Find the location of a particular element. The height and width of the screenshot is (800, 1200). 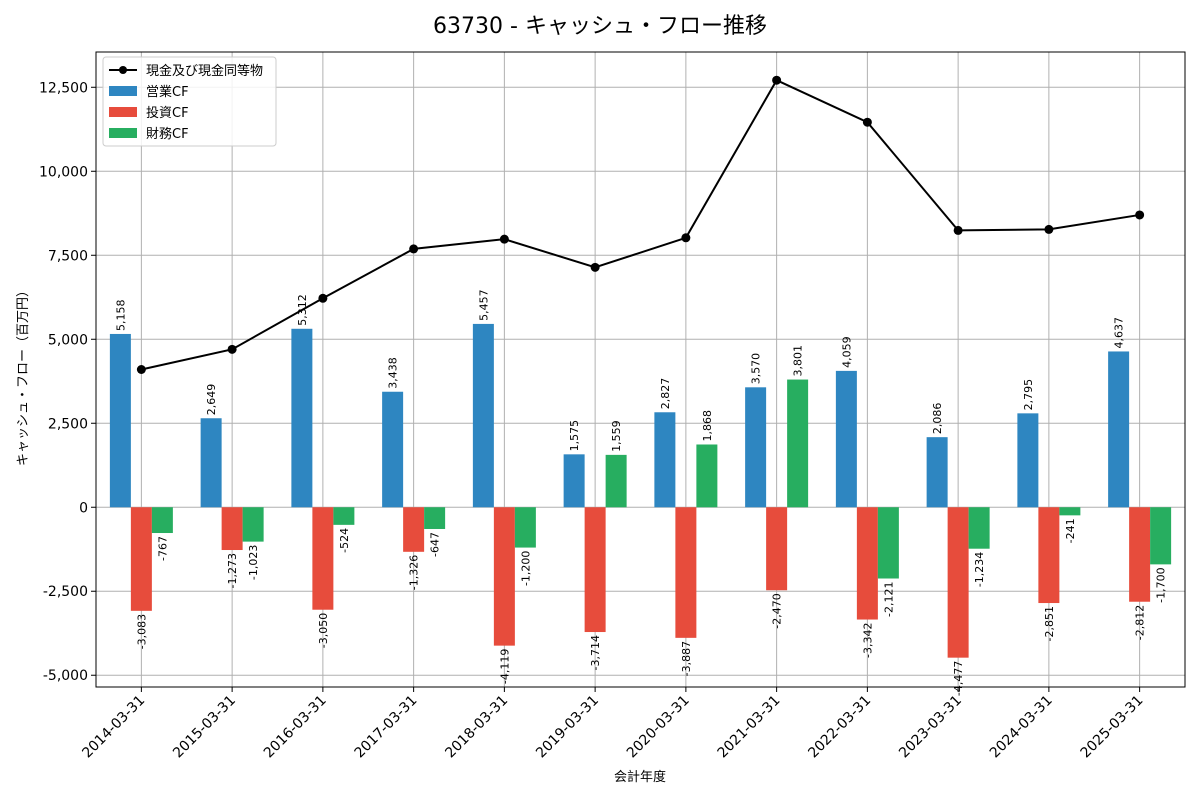

data-label: 3,801 is located at coordinates (798, 361).